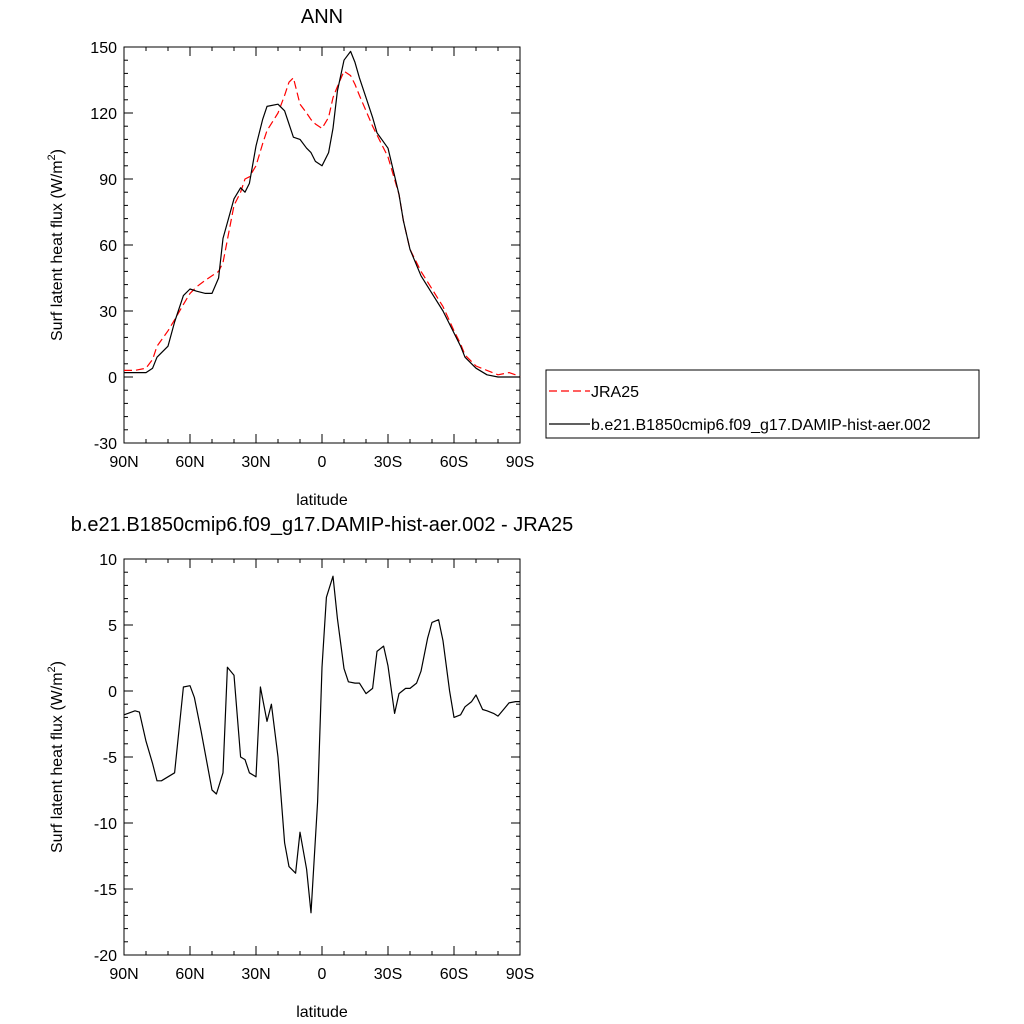  I want to click on y-tick-label: 120, so click(103, 114).